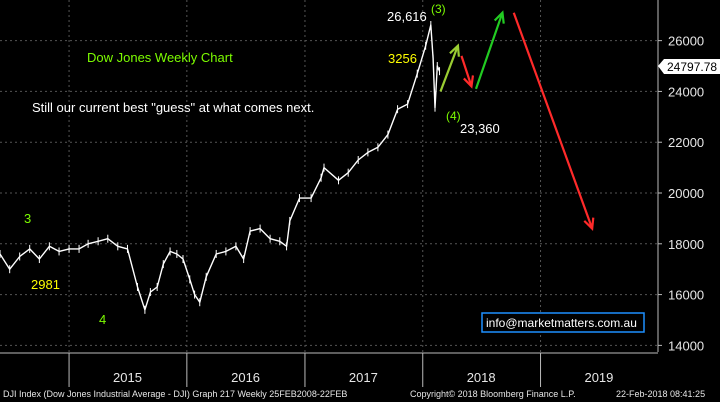 This screenshot has width=720, height=402. I want to click on chart-title: Dow Jones Weekly Chart, so click(160, 57).